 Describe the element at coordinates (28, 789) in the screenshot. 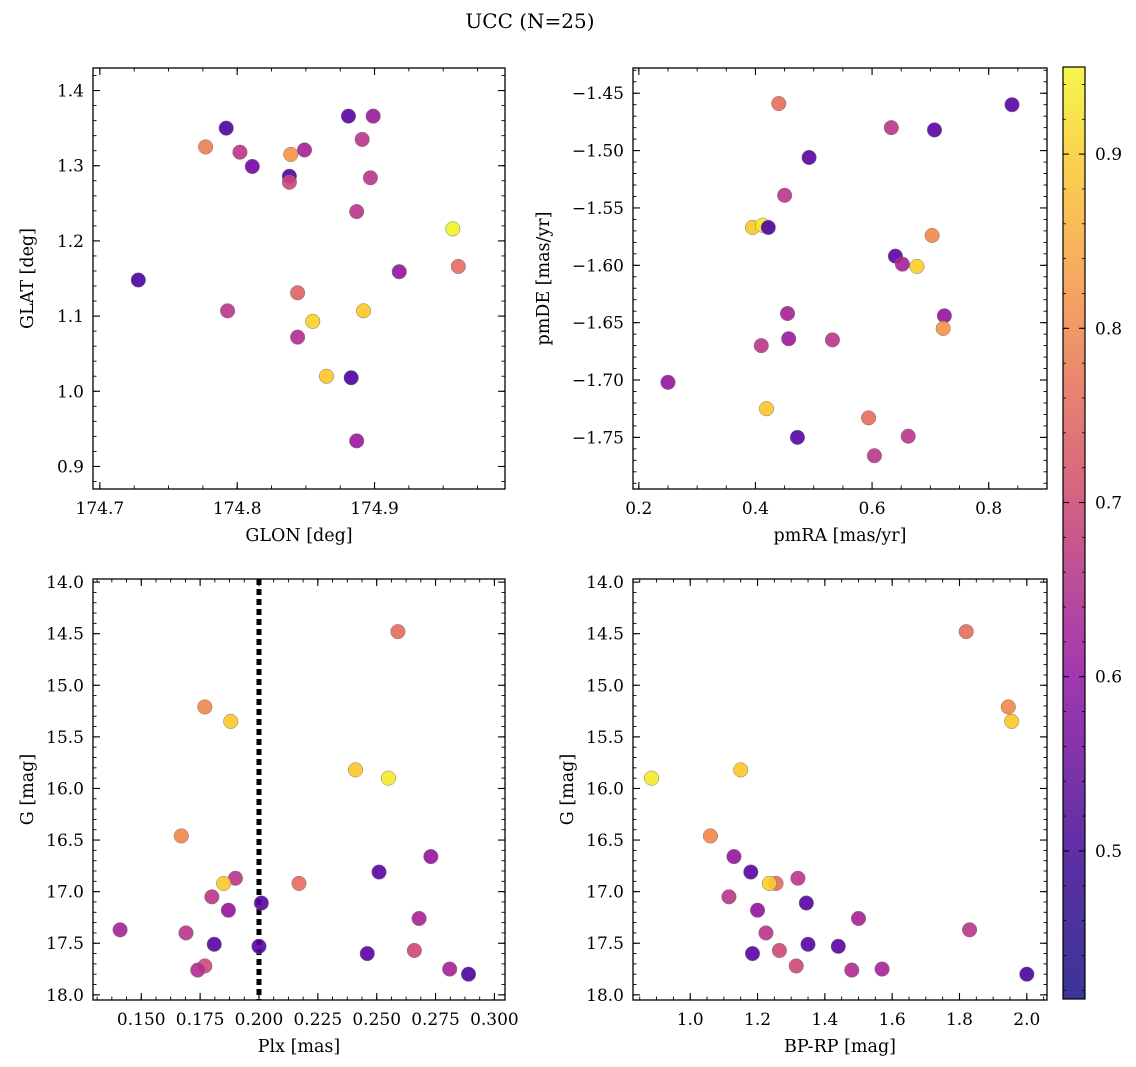

I see `y-axis-label: G [mag]` at that location.